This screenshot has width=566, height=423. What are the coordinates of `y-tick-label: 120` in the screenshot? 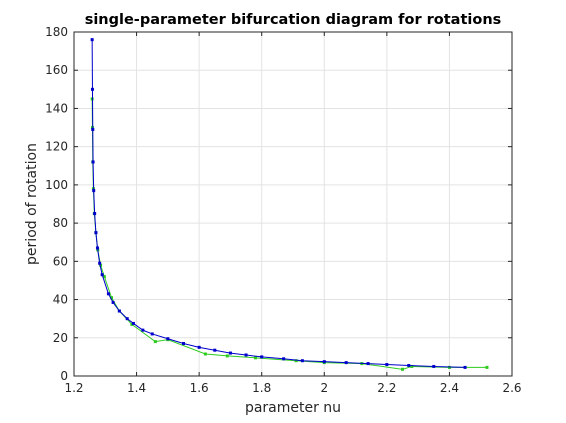 It's located at (56, 147).